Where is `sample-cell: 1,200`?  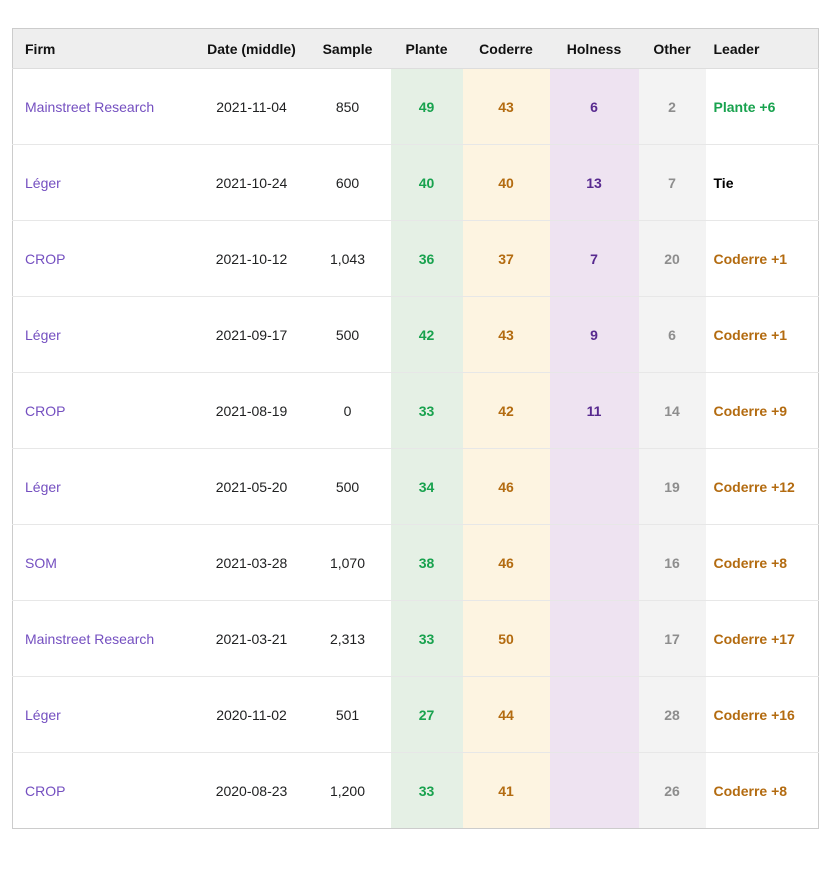 sample-cell: 1,200 is located at coordinates (347, 790).